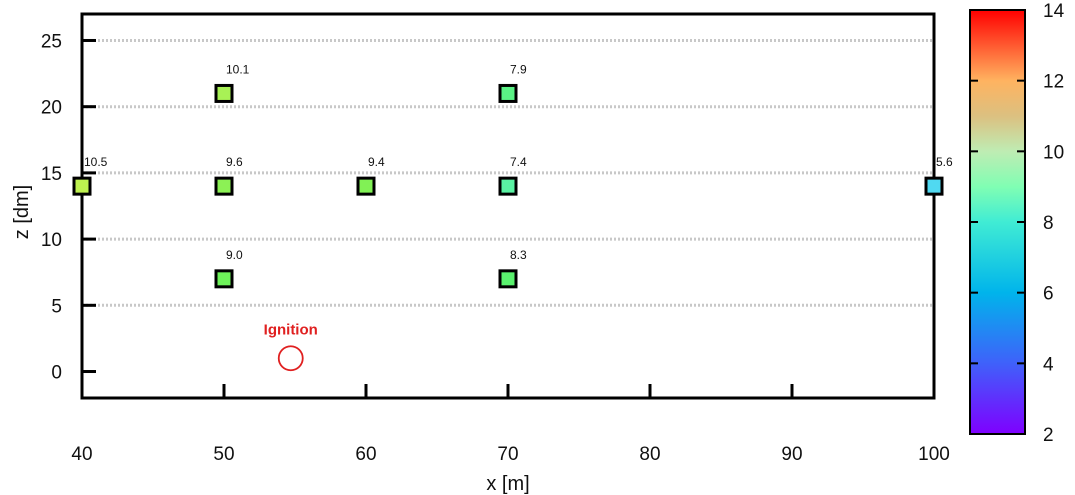 The width and height of the screenshot is (1075, 495). What do you see at coordinates (365, 454) in the screenshot?
I see `x-tick-label-60: 60` at bounding box center [365, 454].